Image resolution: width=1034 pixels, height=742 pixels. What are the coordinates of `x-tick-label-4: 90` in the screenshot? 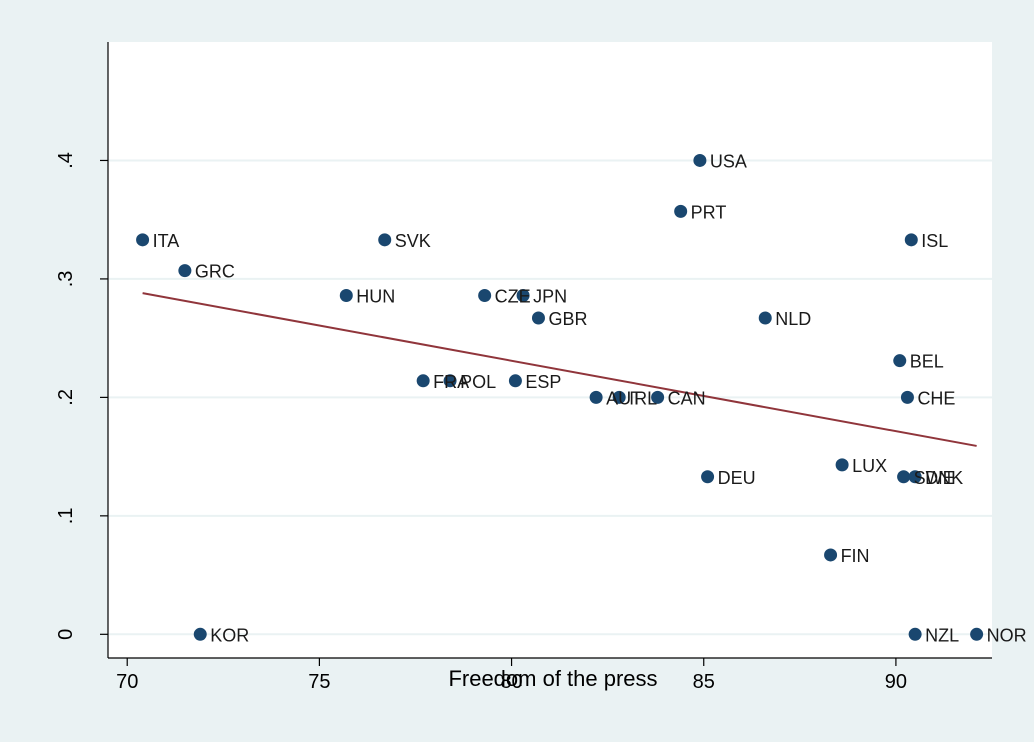 It's located at (896, 682).